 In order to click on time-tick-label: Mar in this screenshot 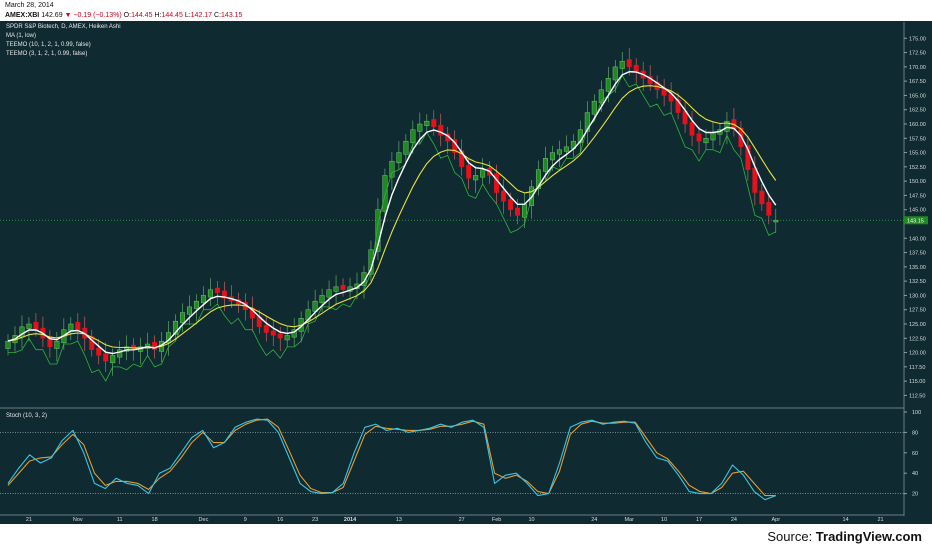, I will do `click(629, 520)`.